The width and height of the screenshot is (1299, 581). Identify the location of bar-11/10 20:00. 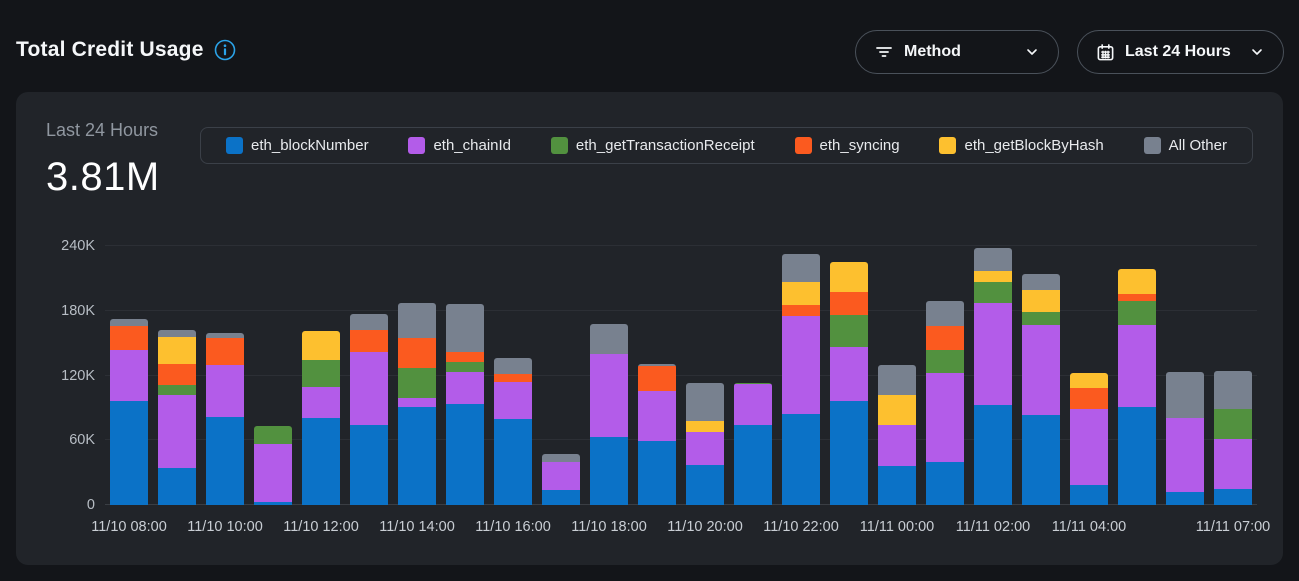
(705, 444).